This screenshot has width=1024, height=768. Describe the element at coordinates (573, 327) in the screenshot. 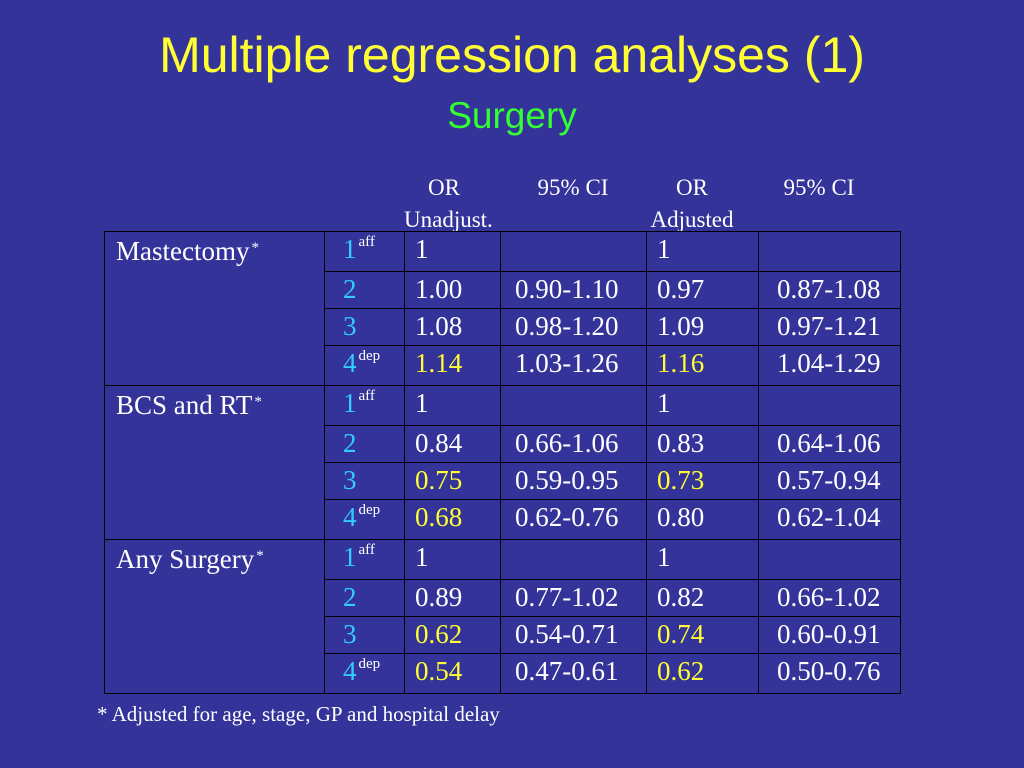

I see `ci-unadjusted-cell: 0.98-1.20` at that location.